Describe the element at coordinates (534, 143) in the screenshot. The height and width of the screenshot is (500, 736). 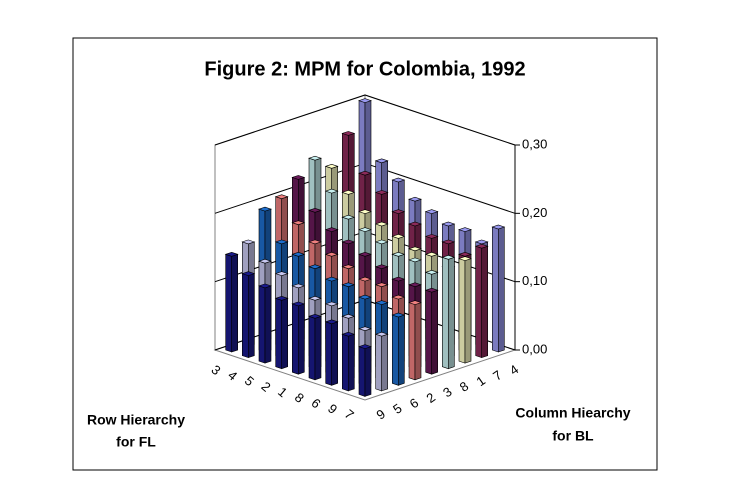
I see `z-tick-label: 0,30` at that location.